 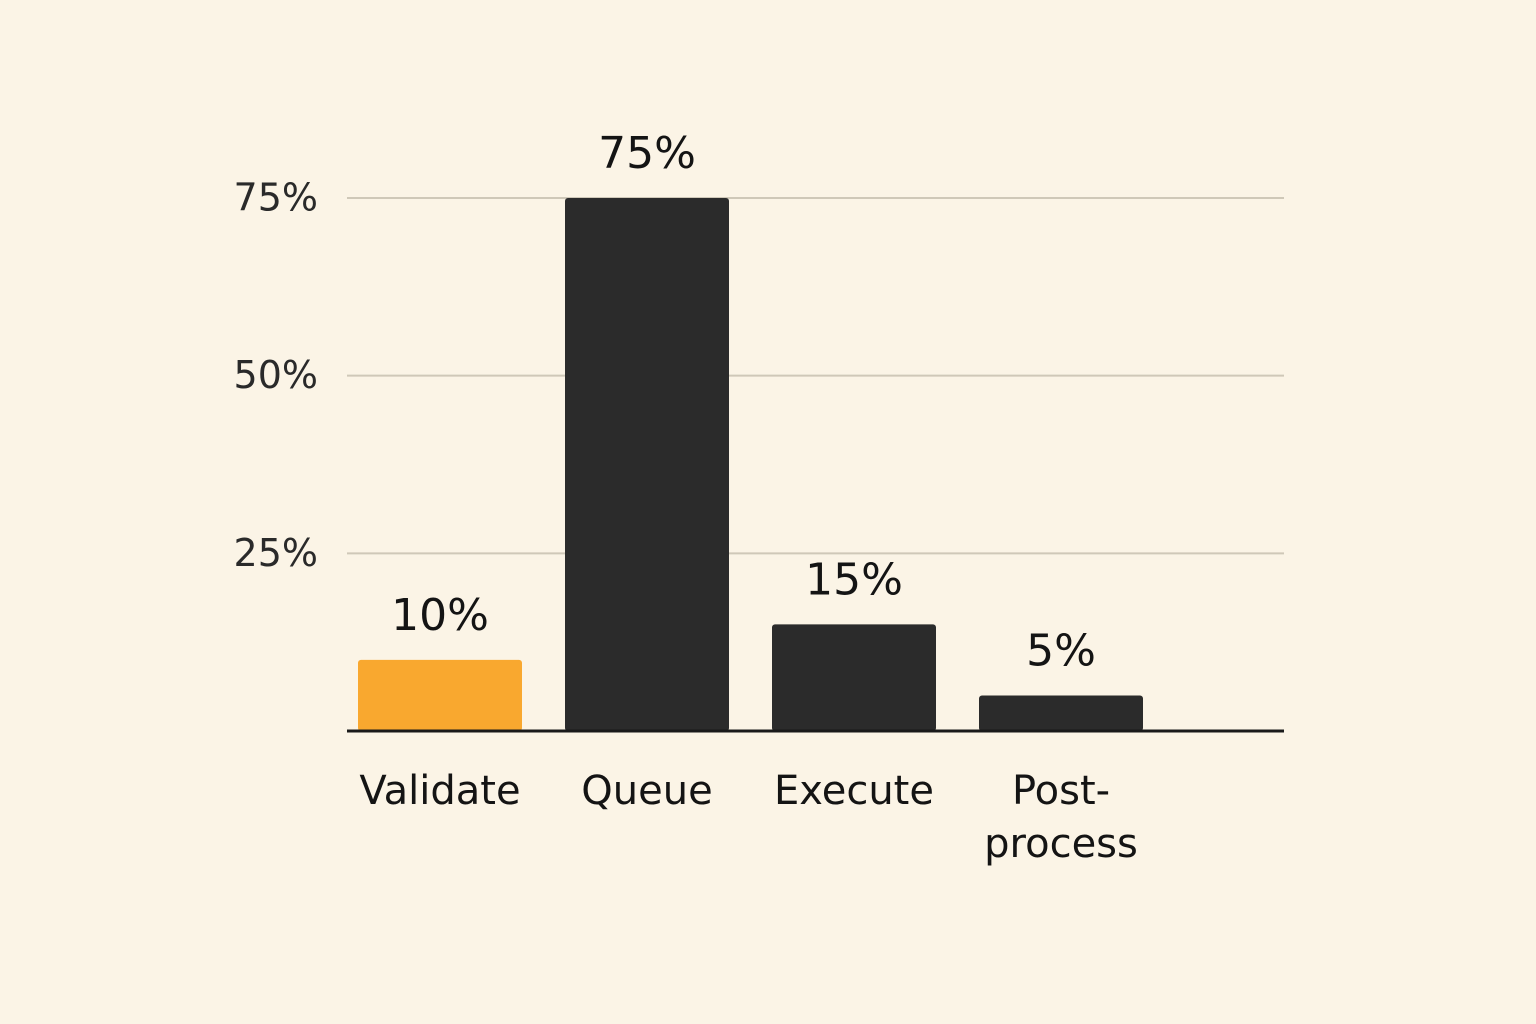 I want to click on y-tick-label: 50%, so click(x=276, y=375).